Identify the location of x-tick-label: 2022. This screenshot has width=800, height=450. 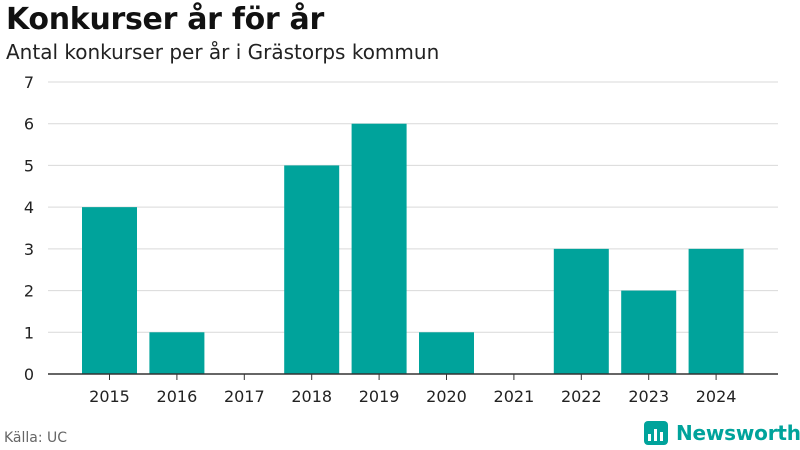
(581, 396).